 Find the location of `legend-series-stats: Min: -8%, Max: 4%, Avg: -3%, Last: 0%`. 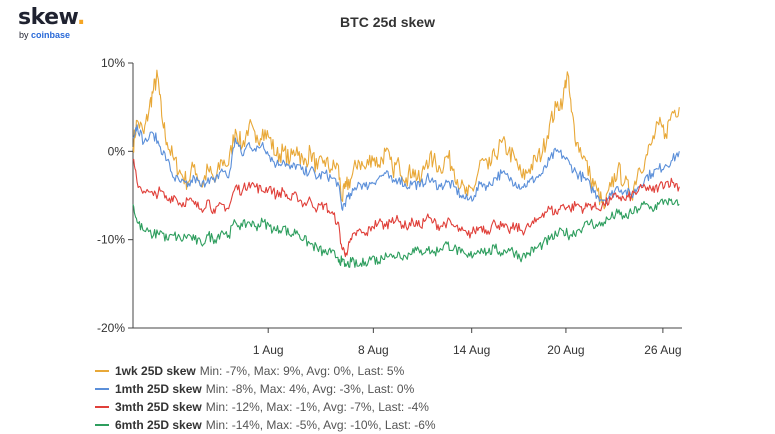

legend-series-stats: Min: -8%, Max: 4%, Avg: -3%, Last: 0% is located at coordinates (310, 389).